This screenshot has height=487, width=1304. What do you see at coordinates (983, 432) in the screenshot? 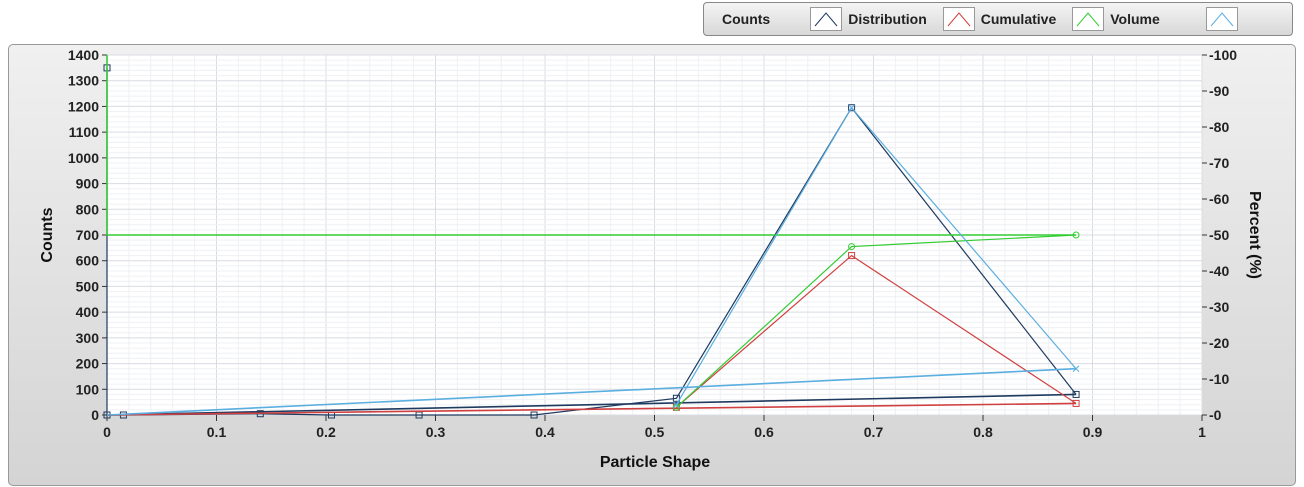
I see `x-tick-label: 0.8` at bounding box center [983, 432].